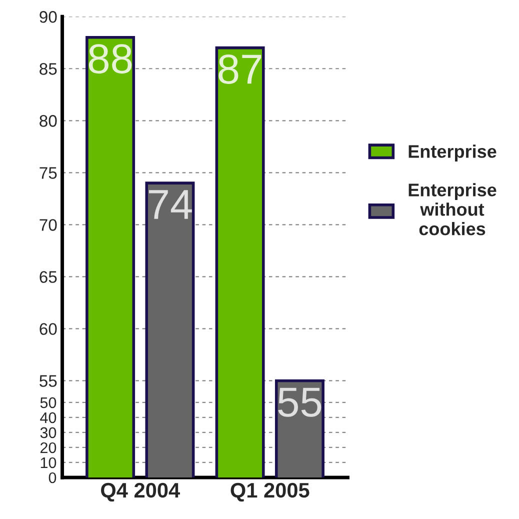 The width and height of the screenshot is (519, 519). I want to click on y-tick-label: 60, so click(48, 329).